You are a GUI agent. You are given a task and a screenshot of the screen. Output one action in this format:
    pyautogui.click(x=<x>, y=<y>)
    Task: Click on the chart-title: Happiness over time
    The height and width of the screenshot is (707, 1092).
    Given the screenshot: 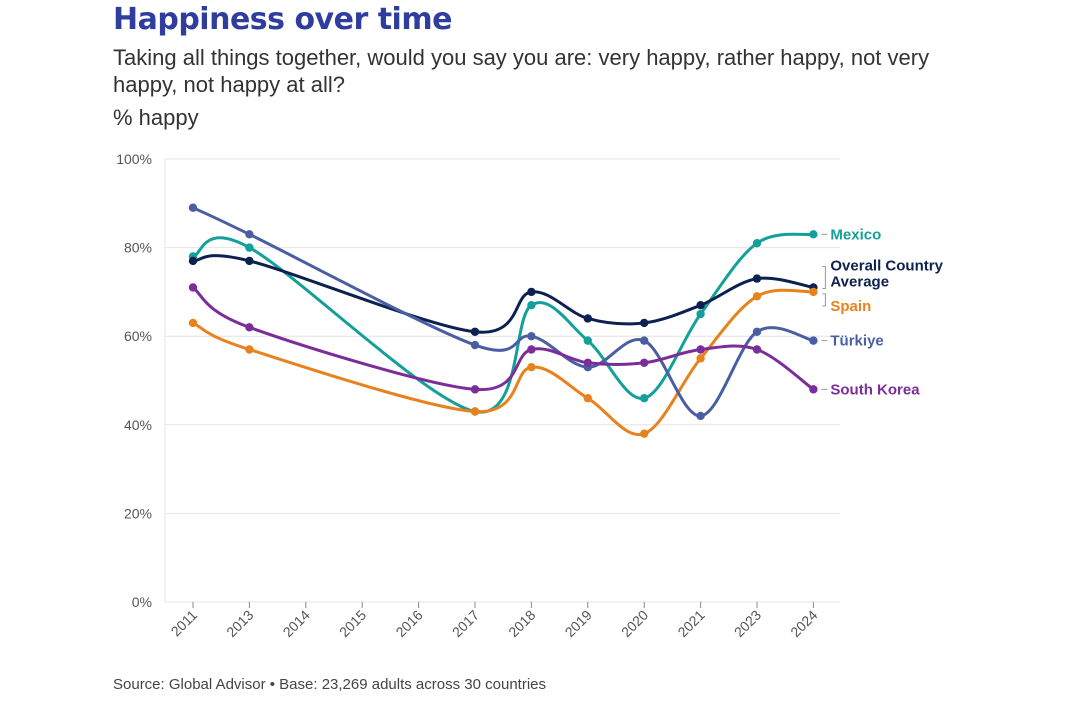 What is the action you would take?
    pyautogui.click(x=282, y=19)
    